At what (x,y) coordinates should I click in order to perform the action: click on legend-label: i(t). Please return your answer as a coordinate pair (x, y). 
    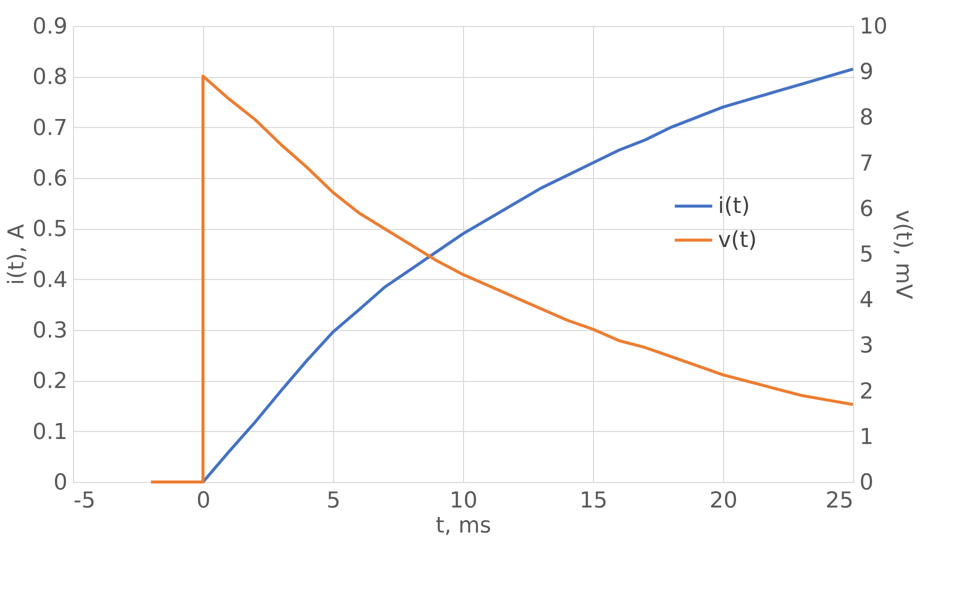
    Looking at the image, I should click on (734, 207).